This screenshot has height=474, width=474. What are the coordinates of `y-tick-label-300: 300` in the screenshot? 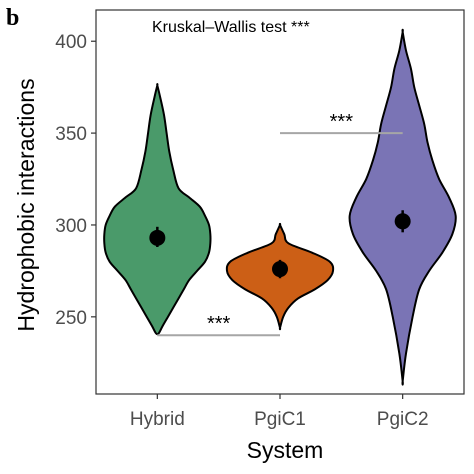 It's located at (71, 226).